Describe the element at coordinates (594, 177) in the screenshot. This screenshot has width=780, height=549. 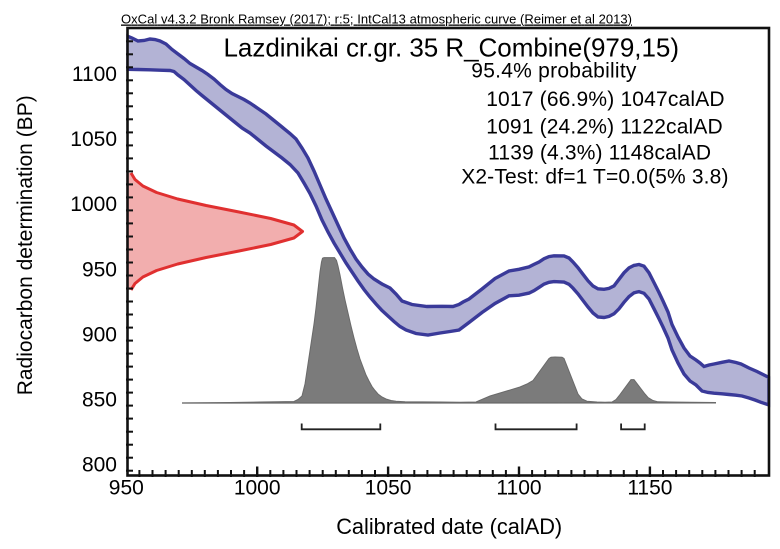
I see `svg-text: X2-Test: df=1 T=0.0(5% 3.8)` at that location.